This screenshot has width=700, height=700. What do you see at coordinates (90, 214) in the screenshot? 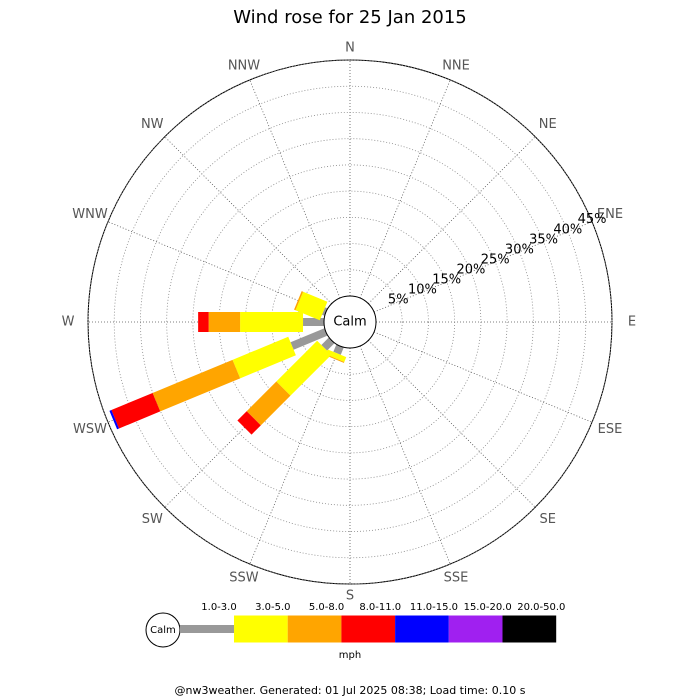
I see `direction-label: WNW` at bounding box center [90, 214].